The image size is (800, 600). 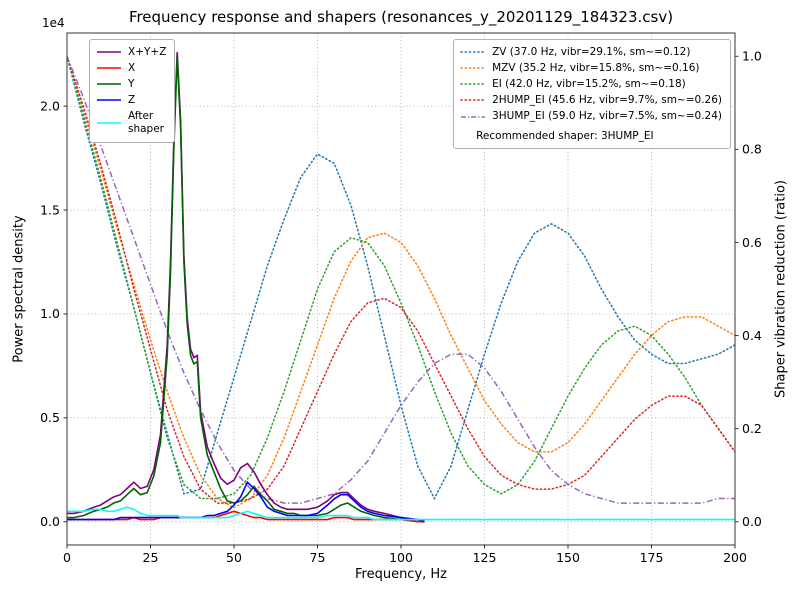 I want to click on svg-text: 1.5, so click(x=50, y=209).